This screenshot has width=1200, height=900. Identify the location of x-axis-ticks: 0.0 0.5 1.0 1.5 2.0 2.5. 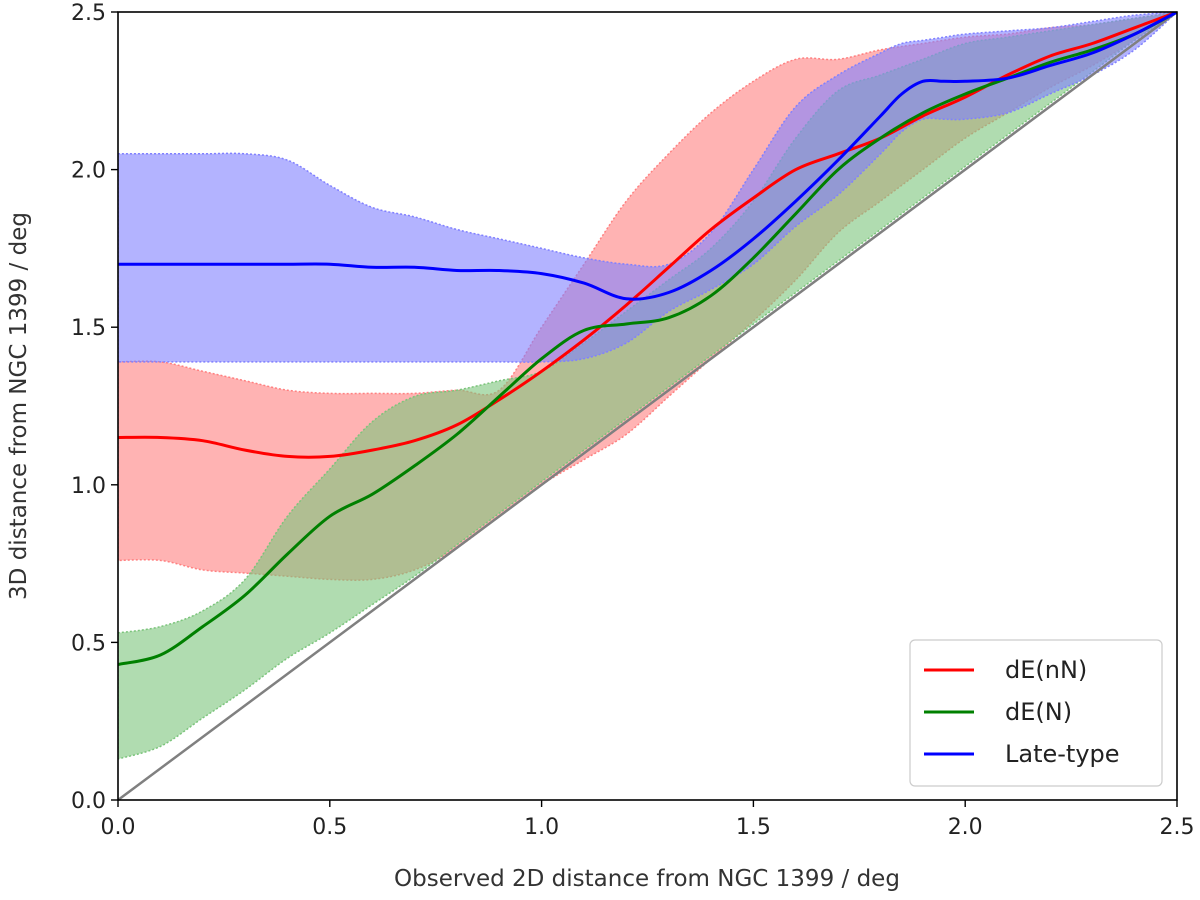
(648, 820).